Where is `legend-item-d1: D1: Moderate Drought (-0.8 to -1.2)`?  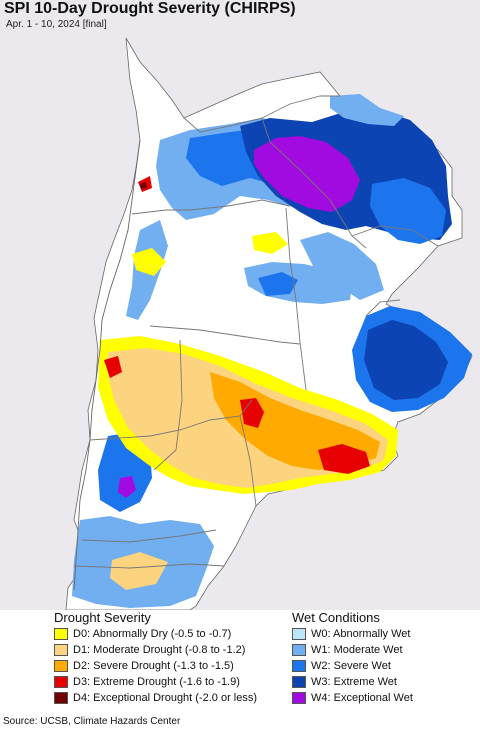 legend-item-d1: D1: Moderate Drought (-0.8 to -1.2) is located at coordinates (172, 650).